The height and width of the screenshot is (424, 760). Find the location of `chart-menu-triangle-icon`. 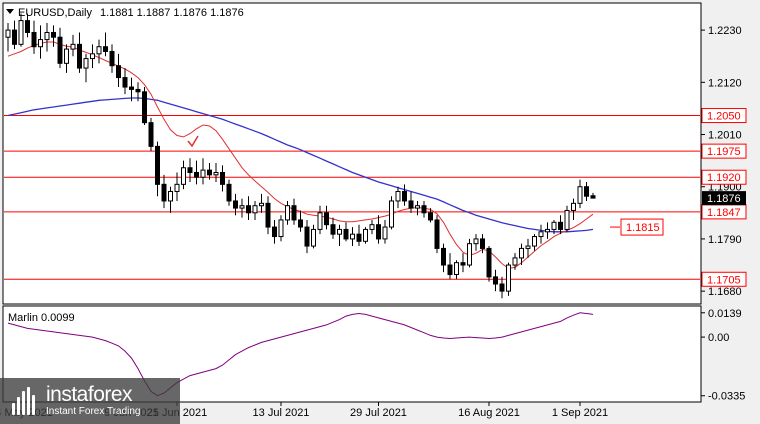

chart-menu-triangle-icon is located at coordinates (10, 11).